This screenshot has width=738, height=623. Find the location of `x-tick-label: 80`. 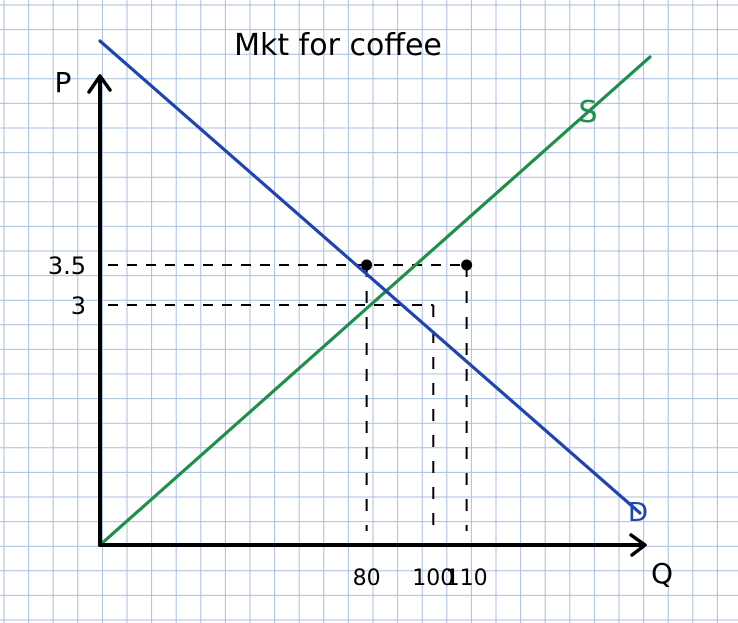

x-tick-label: 80 is located at coordinates (367, 578).